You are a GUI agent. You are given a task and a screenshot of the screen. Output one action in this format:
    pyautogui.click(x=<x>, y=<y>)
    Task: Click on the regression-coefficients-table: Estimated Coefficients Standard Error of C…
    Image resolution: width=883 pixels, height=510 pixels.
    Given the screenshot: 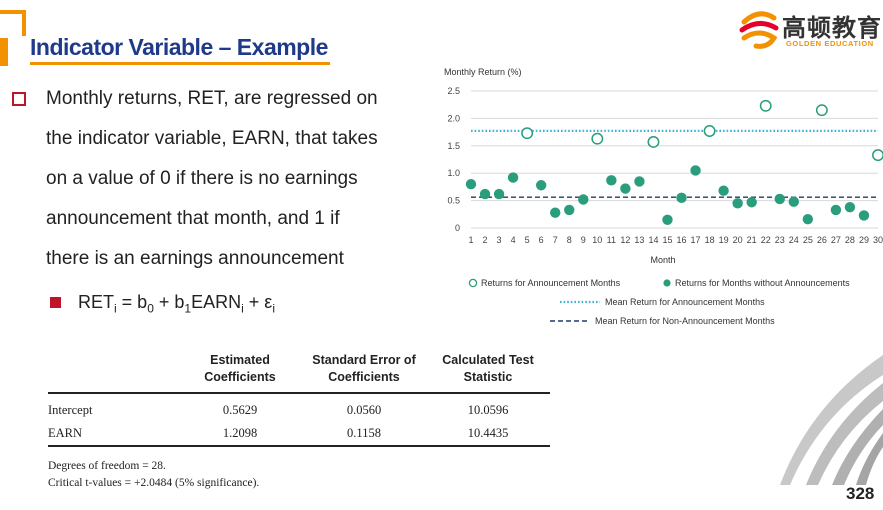 What is the action you would take?
    pyautogui.click(x=299, y=398)
    